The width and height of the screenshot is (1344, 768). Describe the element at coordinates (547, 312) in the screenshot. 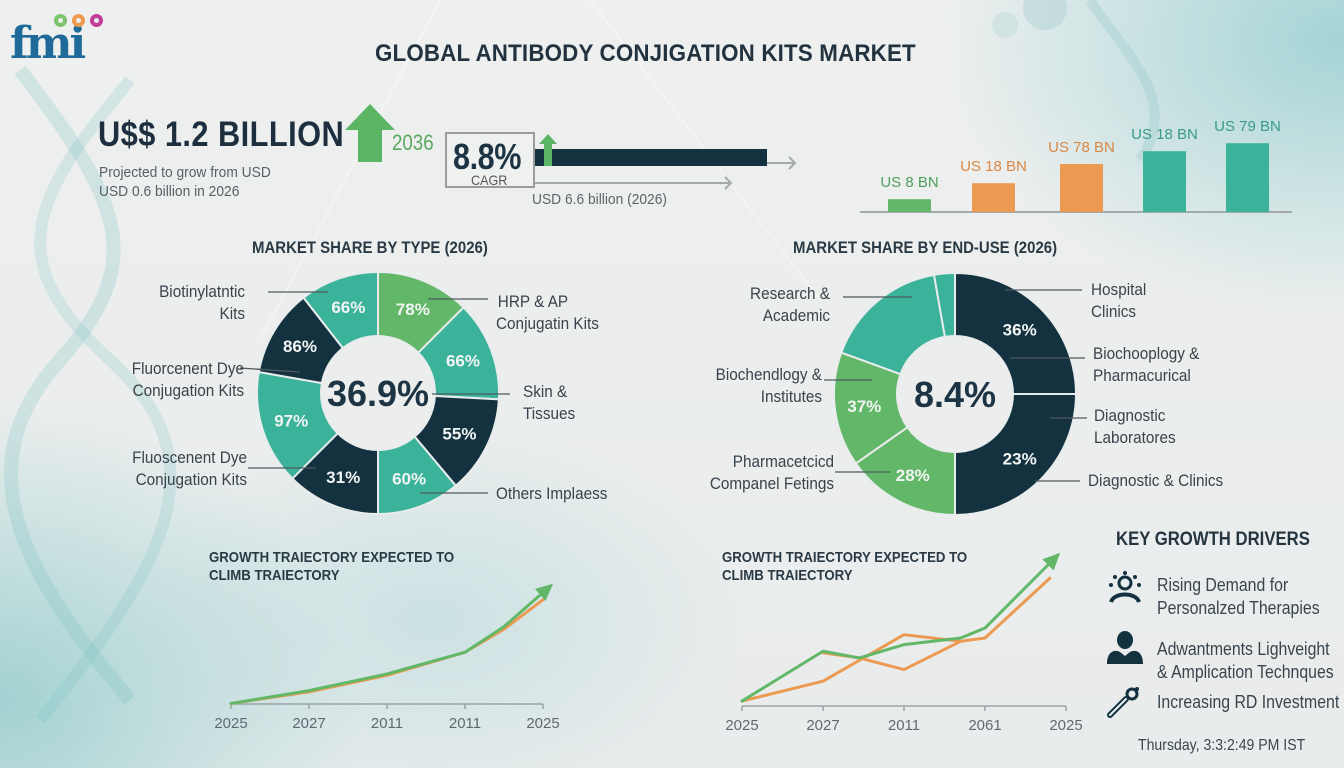

I see `type-legend-right-1: HRP & AP Conjugatin Kits` at that location.